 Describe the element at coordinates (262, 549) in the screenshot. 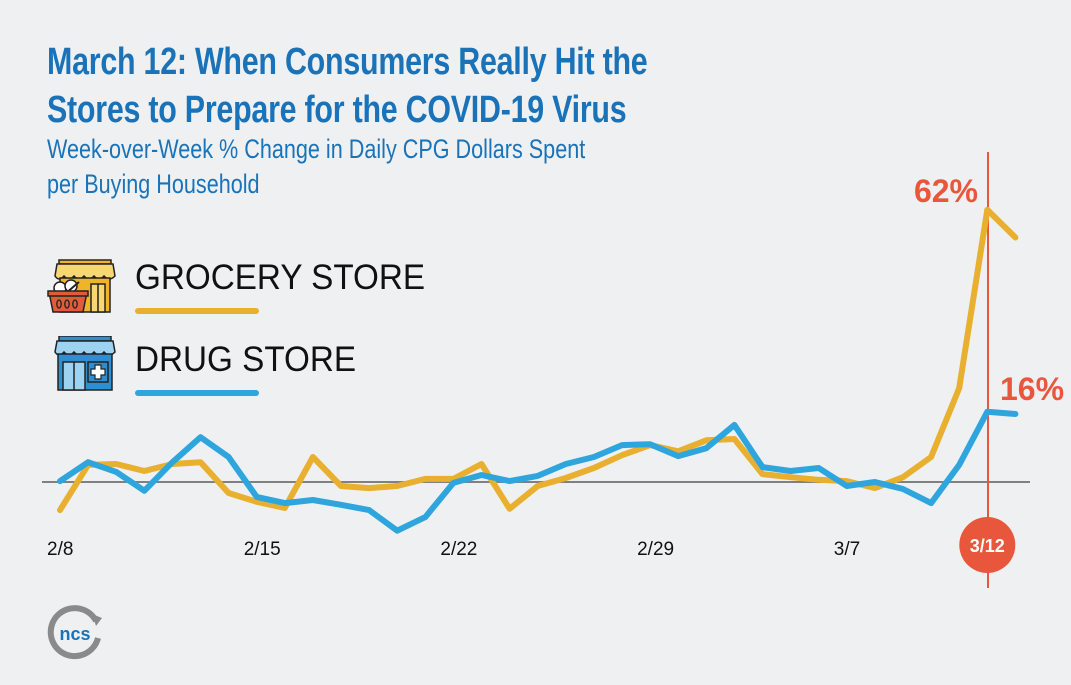

I see `x-tick-label: 2/15` at that location.